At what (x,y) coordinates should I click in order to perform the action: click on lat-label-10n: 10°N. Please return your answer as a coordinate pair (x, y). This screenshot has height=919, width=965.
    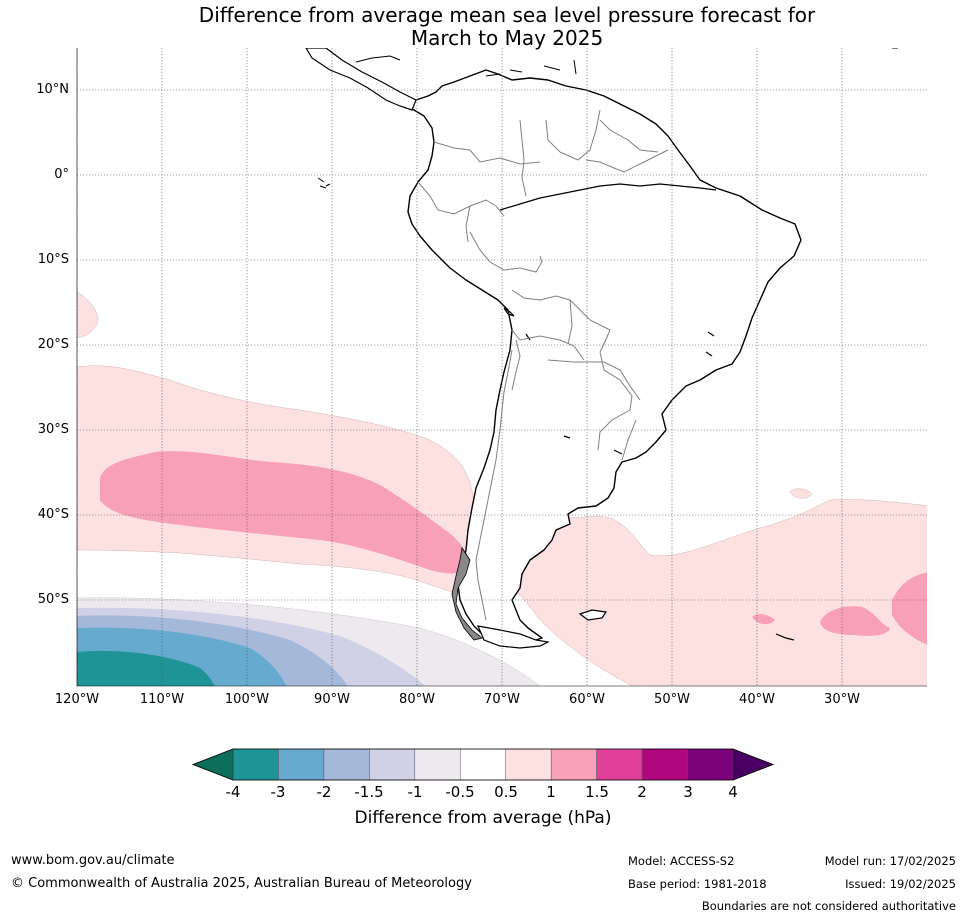
    Looking at the image, I should click on (52, 89).